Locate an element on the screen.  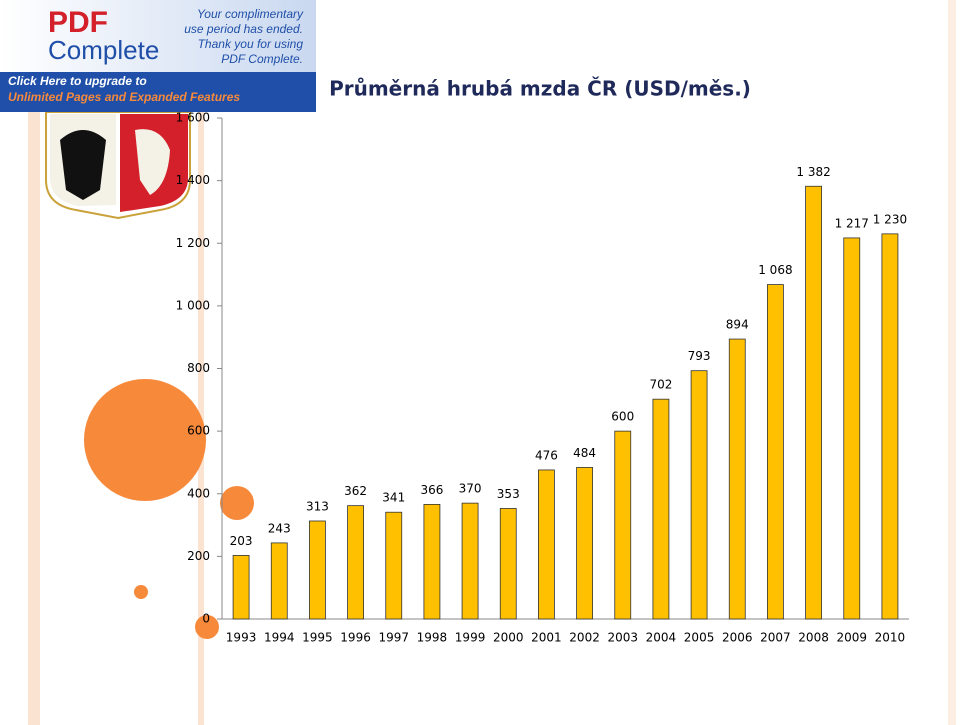
x-tick-label: 2006 is located at coordinates (737, 638).